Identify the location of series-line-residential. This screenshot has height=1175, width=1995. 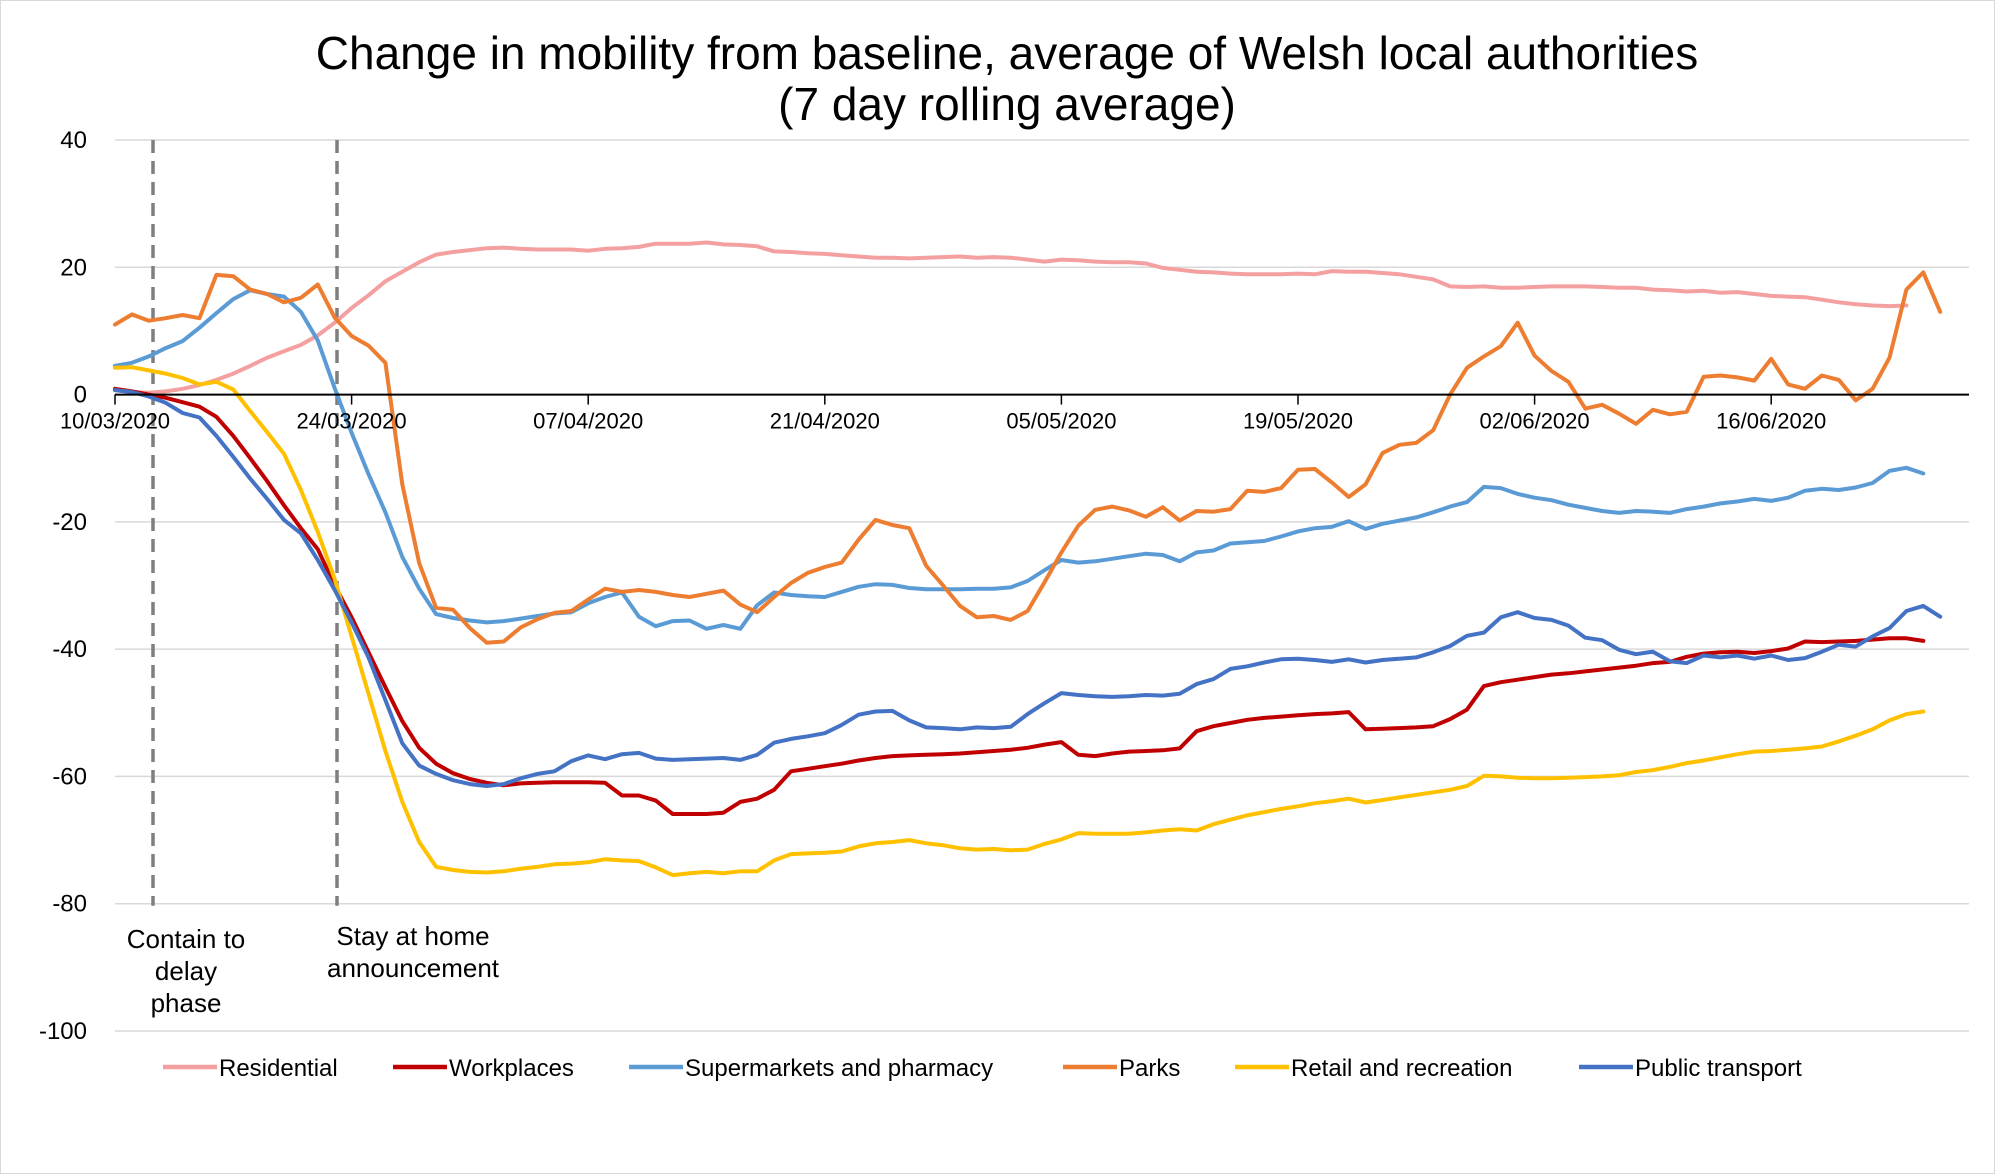
(1011, 317).